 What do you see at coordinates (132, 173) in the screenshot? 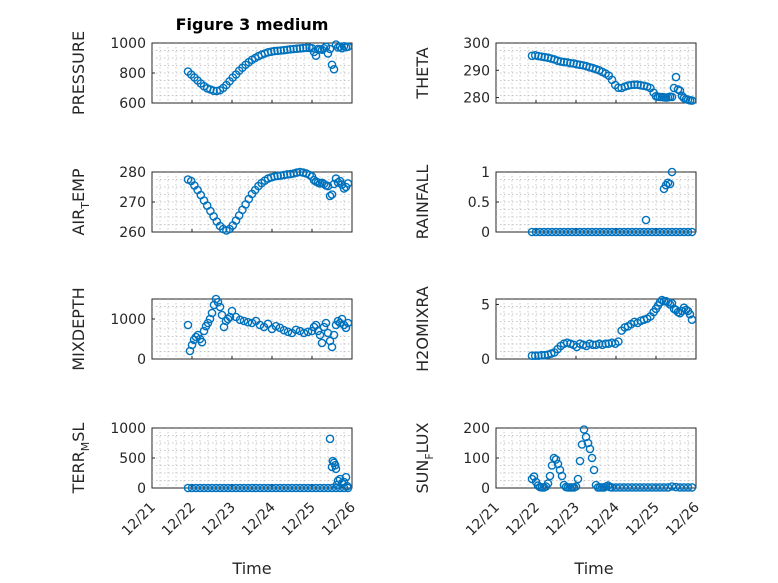
I see `y-tick-label: 280` at bounding box center [132, 173].